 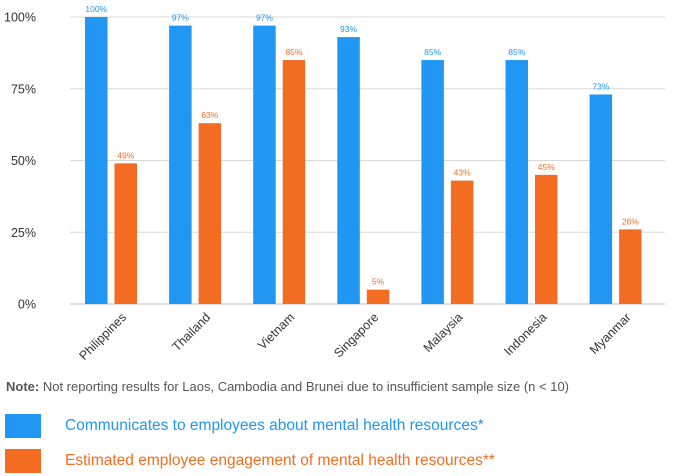 What do you see at coordinates (525, 334) in the screenshot?
I see `x-tick-label-indonesia: Indonesia` at bounding box center [525, 334].